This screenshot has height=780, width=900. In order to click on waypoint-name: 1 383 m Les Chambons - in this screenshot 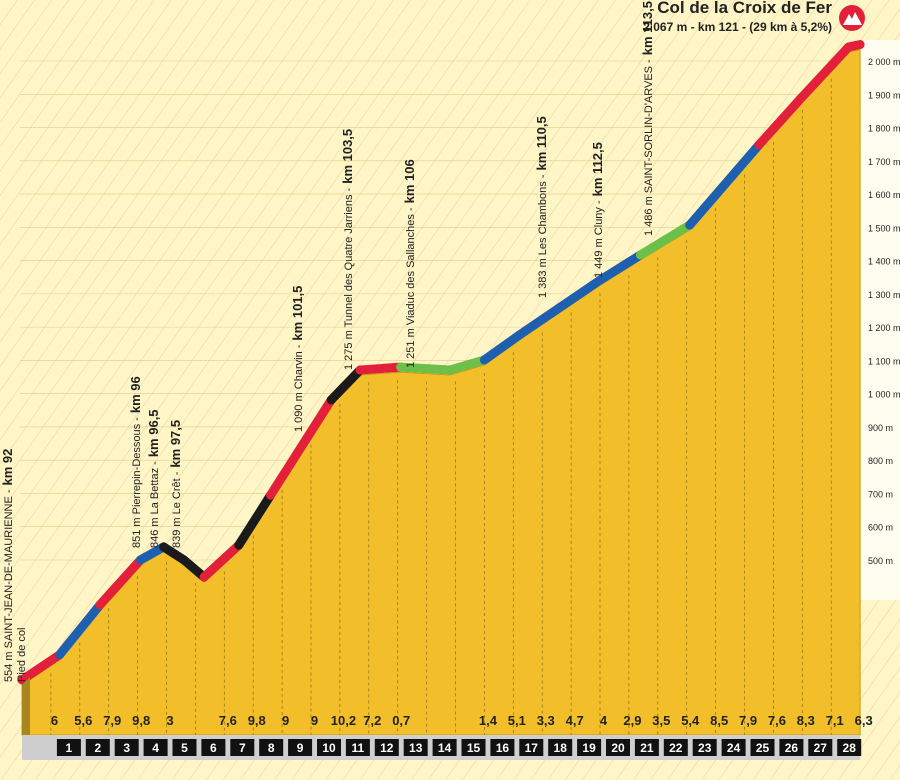, I will do `click(543, 236)`.